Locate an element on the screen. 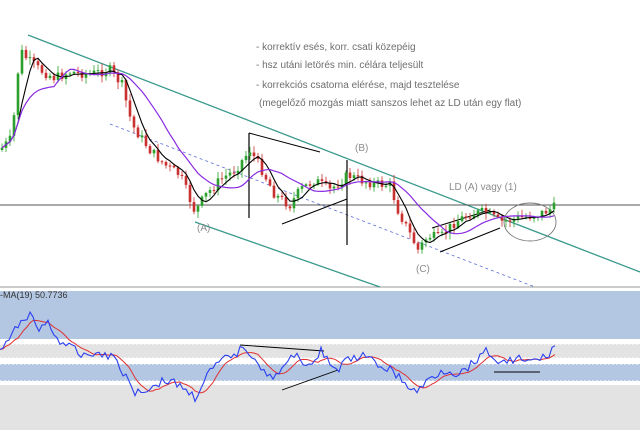 Image resolution: width=640 pixels, height=430 pixels. rsi-top-line is located at coordinates (282, 348).